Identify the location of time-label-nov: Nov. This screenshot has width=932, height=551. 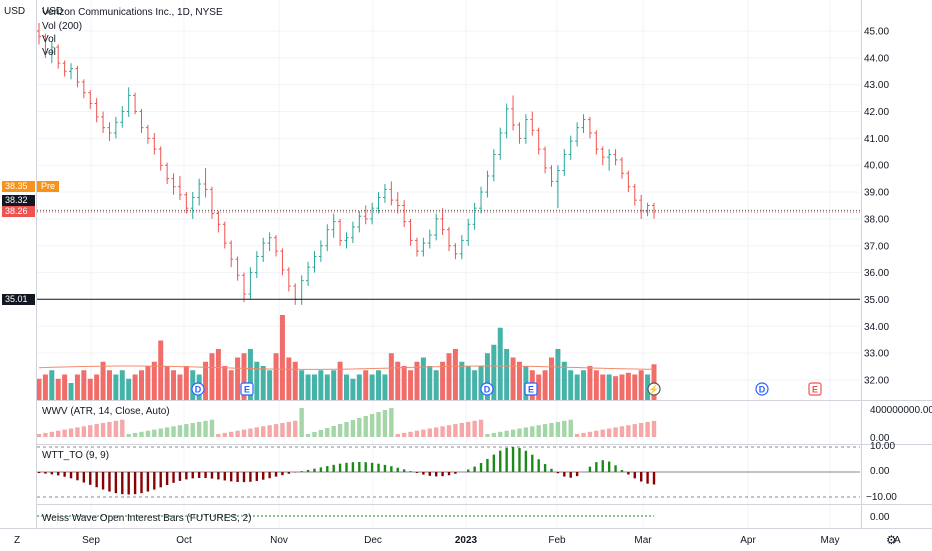
(279, 540).